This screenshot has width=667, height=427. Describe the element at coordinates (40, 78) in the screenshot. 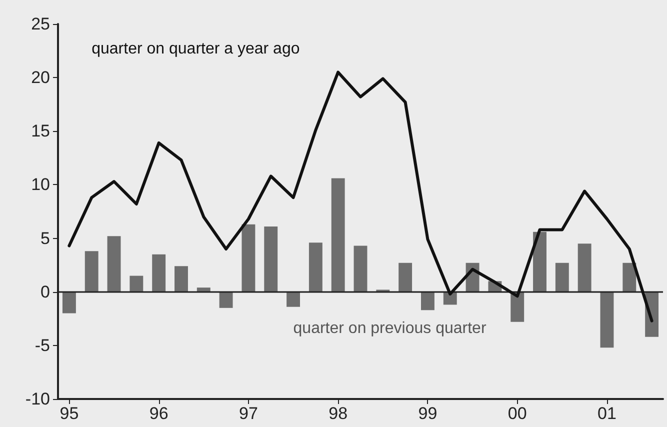

I see `y-tick-label: 20` at that location.